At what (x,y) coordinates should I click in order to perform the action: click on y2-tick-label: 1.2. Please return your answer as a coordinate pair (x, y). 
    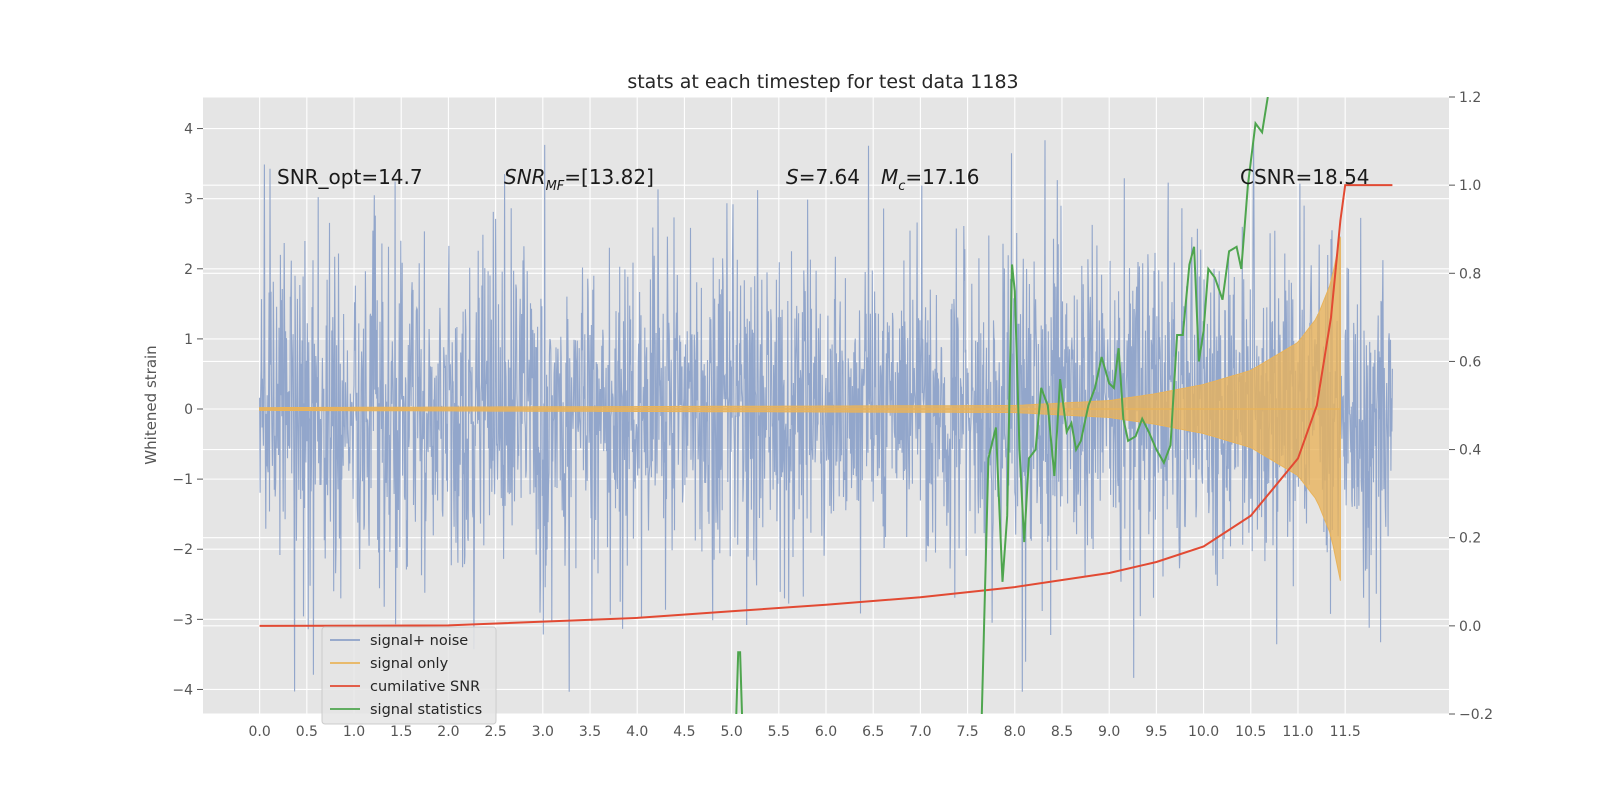
    Looking at the image, I should click on (1470, 98).